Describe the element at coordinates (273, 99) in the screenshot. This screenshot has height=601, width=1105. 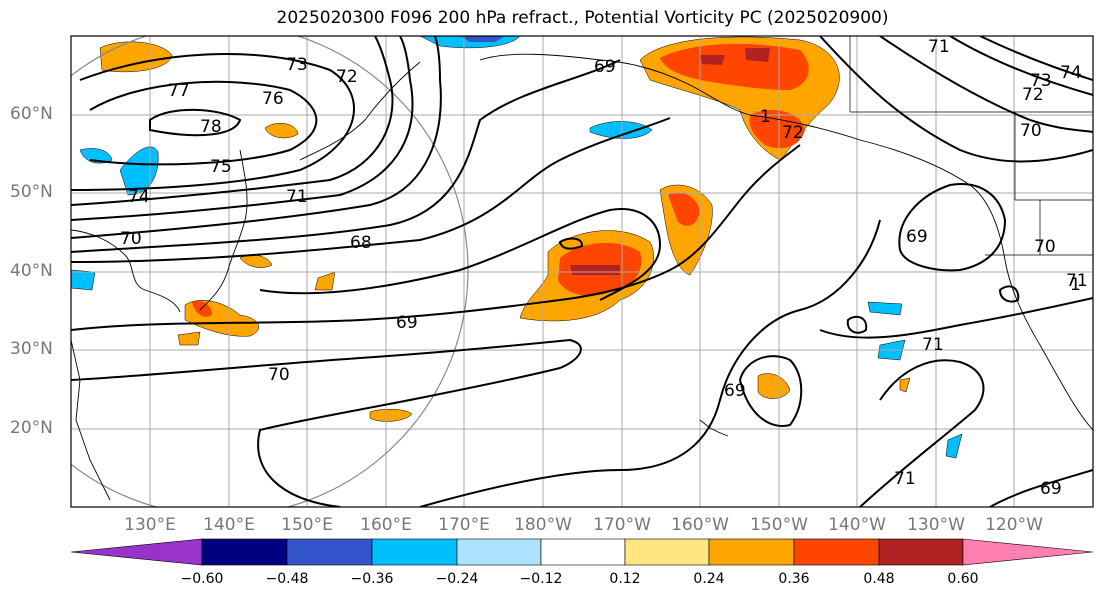
I see `contour-label: 76` at that location.